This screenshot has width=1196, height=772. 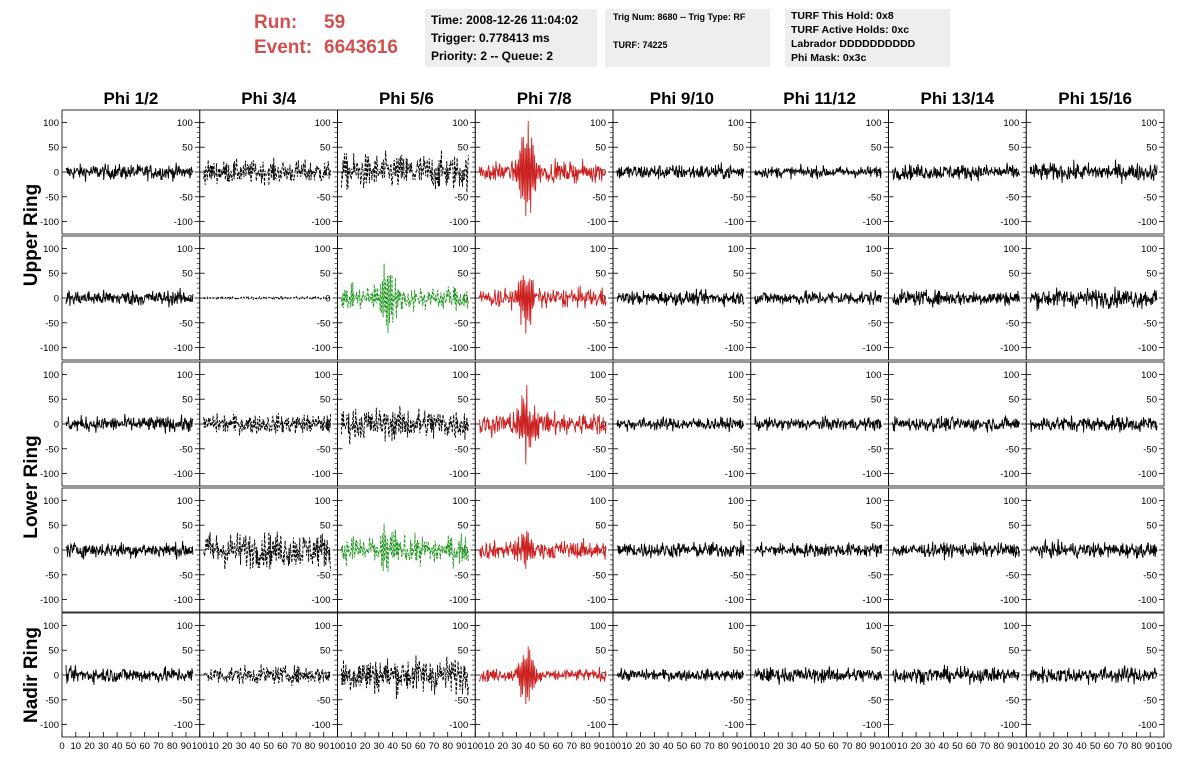 What do you see at coordinates (958, 98) in the screenshot?
I see `column-header-phi: Phi 13/14` at bounding box center [958, 98].